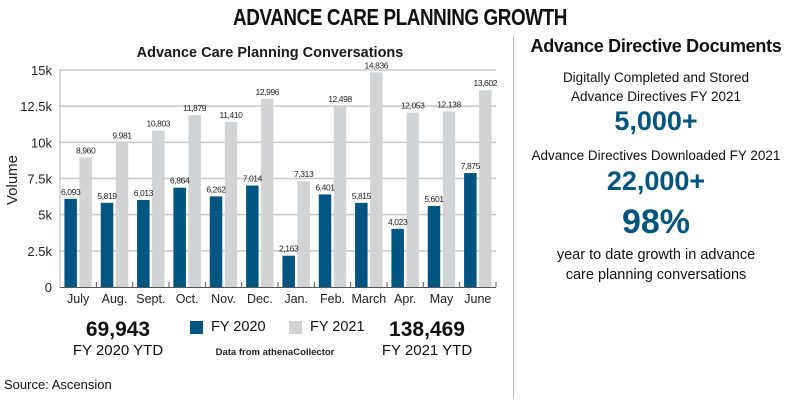 This screenshot has height=410, width=800. I want to click on legend-item-fy2020: FY 2020, so click(228, 327).